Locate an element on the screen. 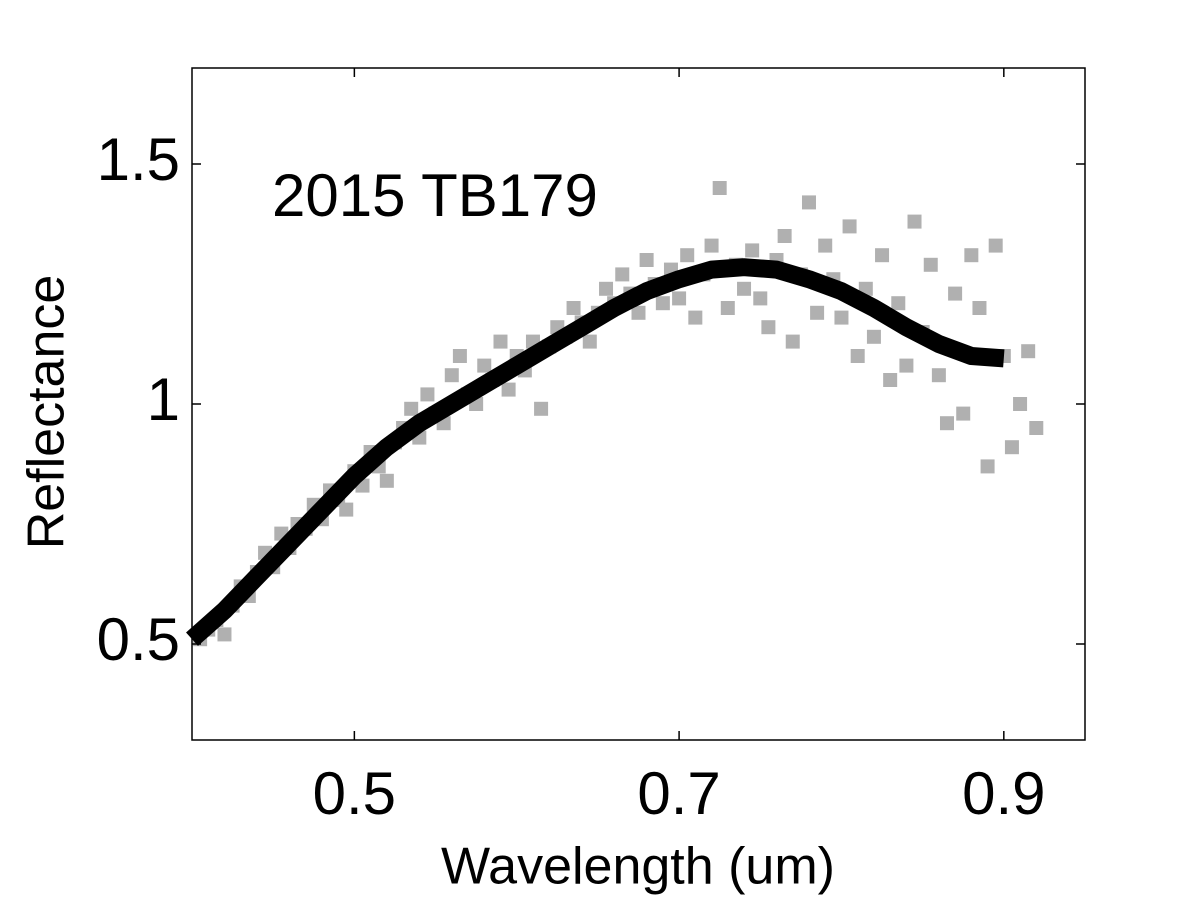 Image resolution: width=1200 pixels, height=902 pixels. x-tick-label: 0.7 is located at coordinates (678, 793).